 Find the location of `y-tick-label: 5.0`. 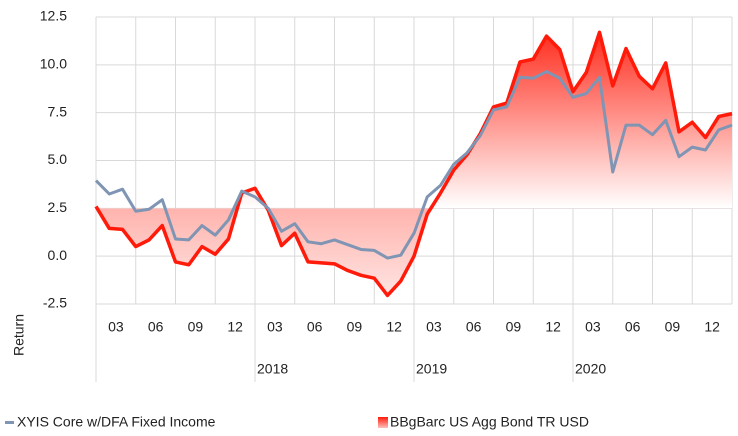

y-tick-label: 5.0 is located at coordinates (58, 159).